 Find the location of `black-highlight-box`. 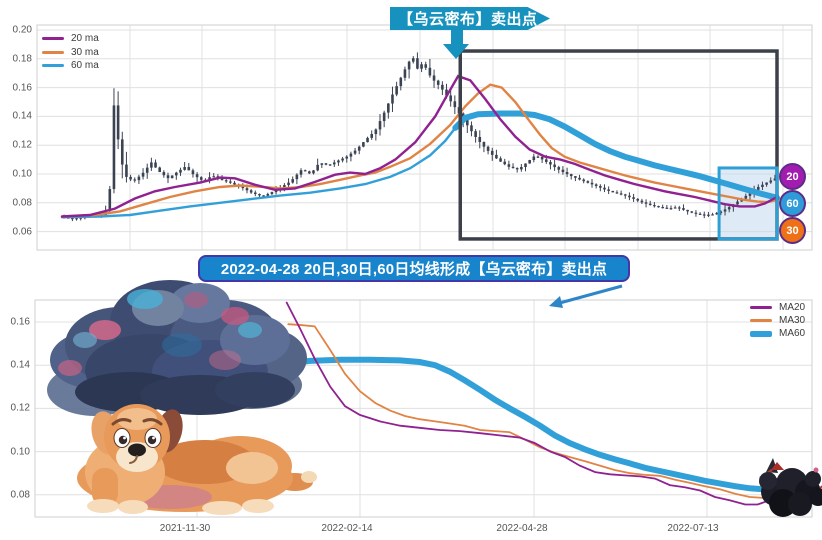

black-highlight-box is located at coordinates (618, 145).